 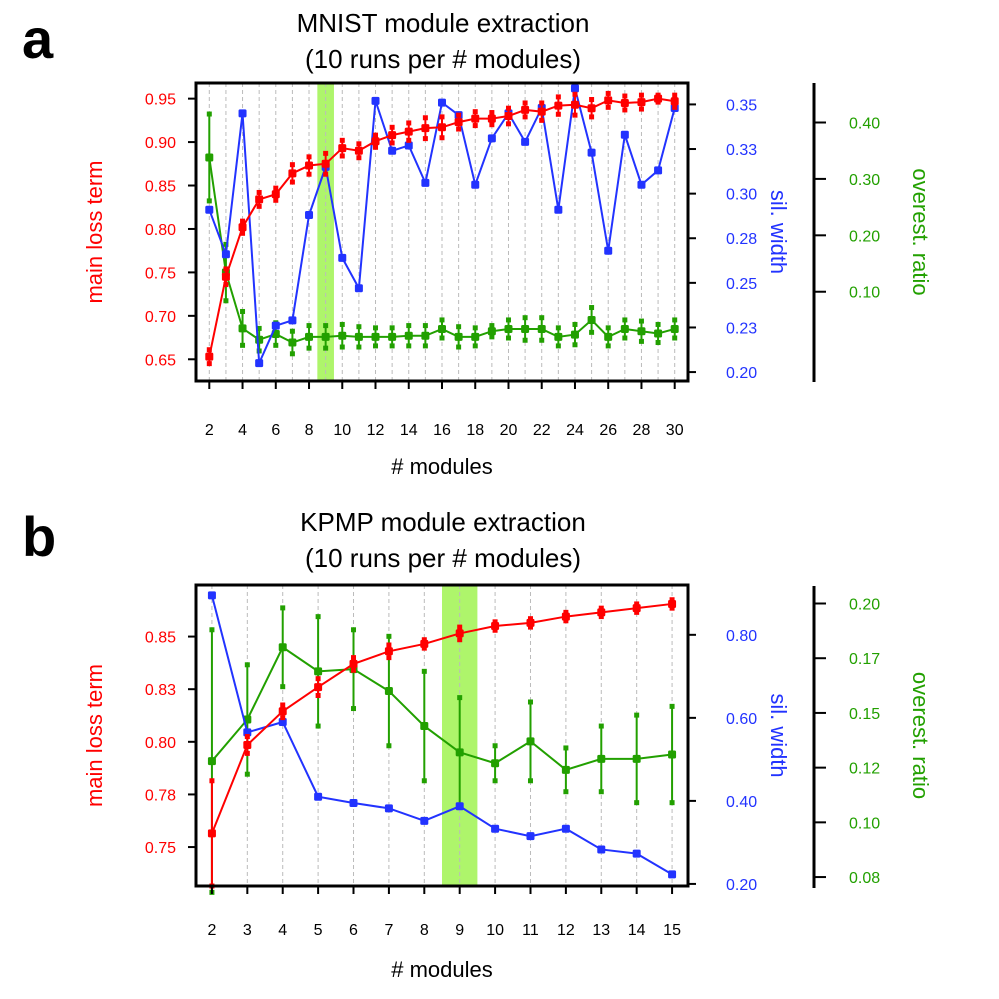 What do you see at coordinates (160, 795) in the screenshot?
I see `left-tick-label: 0.78` at bounding box center [160, 795].